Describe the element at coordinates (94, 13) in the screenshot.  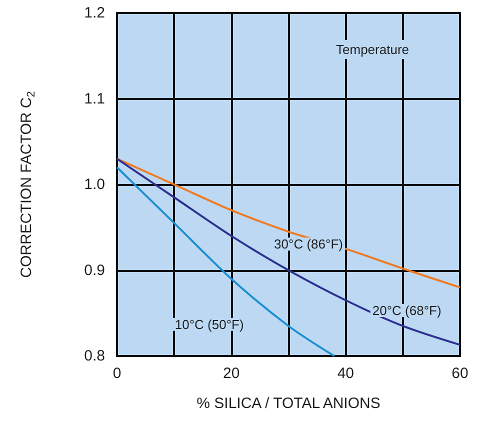
I see `y-tick-label: 1.2` at that location.